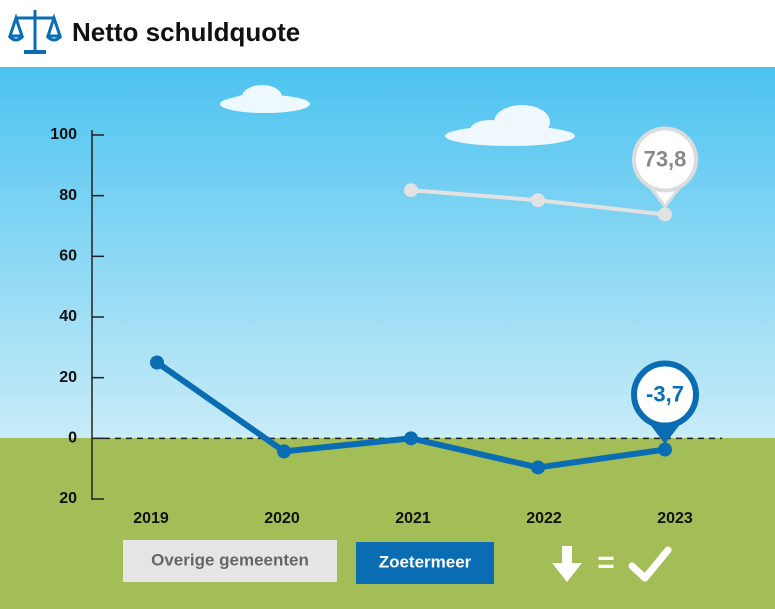  What do you see at coordinates (567, 564) in the screenshot?
I see `arrow-down-icon` at bounding box center [567, 564].